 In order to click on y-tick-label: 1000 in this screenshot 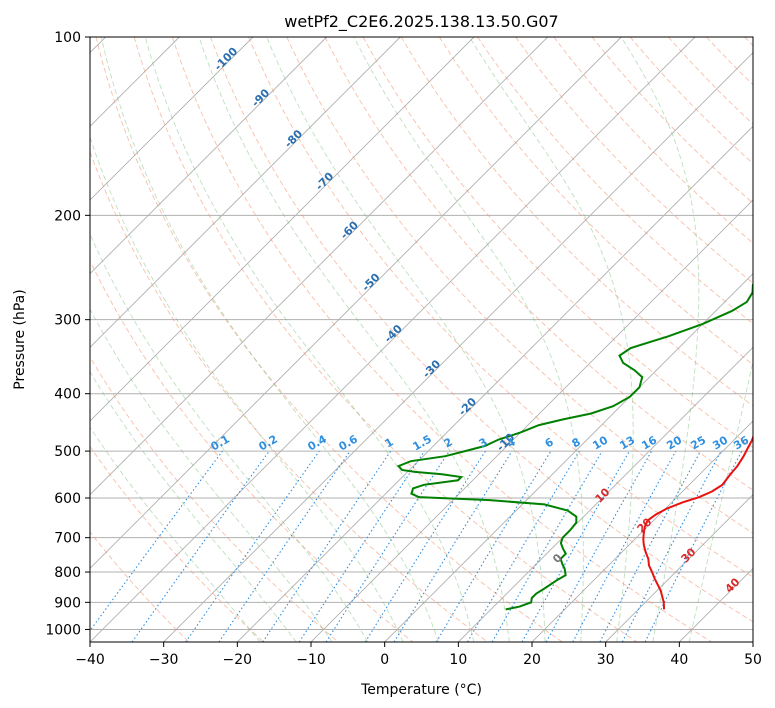, I will do `click(63, 630)`.